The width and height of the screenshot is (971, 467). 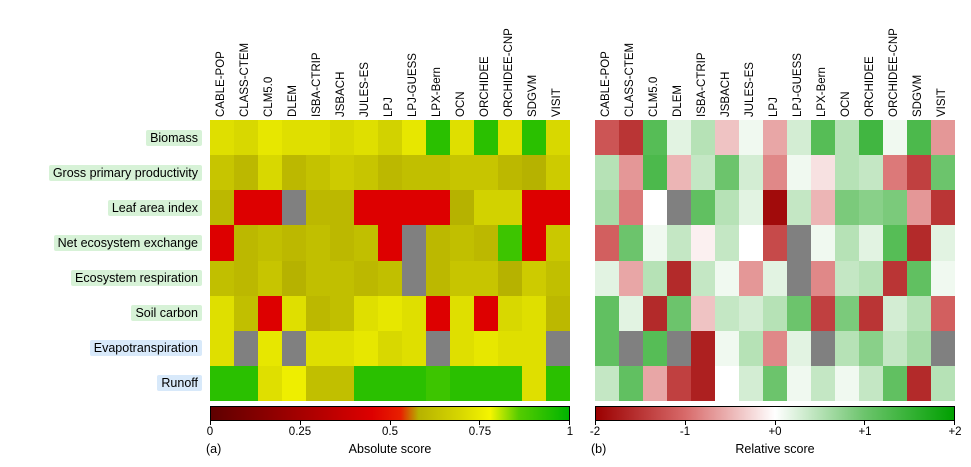 What do you see at coordinates (509, 72) in the screenshot?
I see `column-label: ORCHIDEE-CNP` at bounding box center [509, 72].